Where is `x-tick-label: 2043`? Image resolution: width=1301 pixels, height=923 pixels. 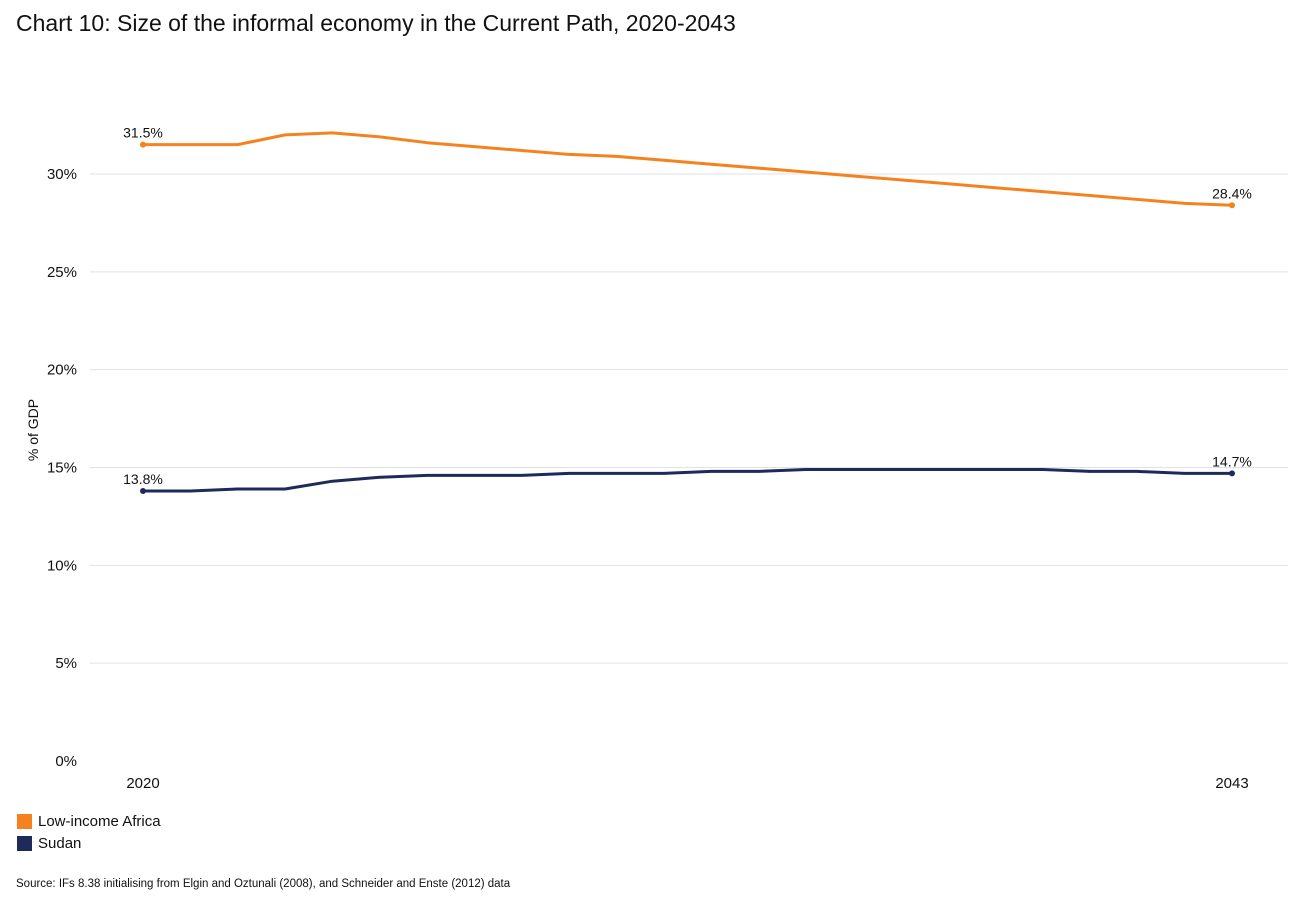
x-tick-label: 2043 is located at coordinates (1231, 783).